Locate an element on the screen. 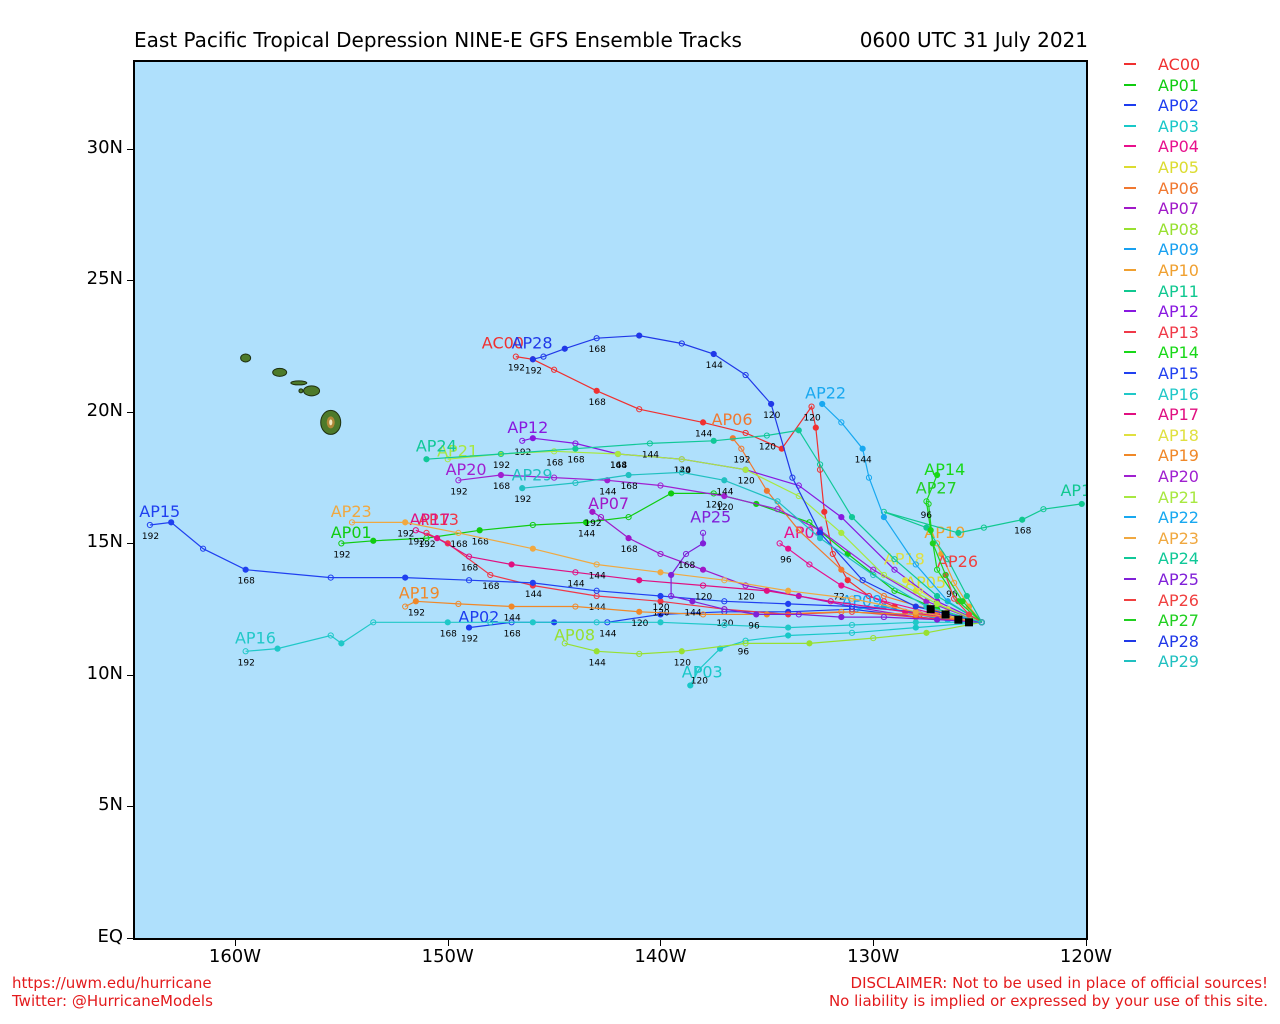 This screenshot has height=1024, width=1280. track-ap26: AP26 is located at coordinates (961, 589).